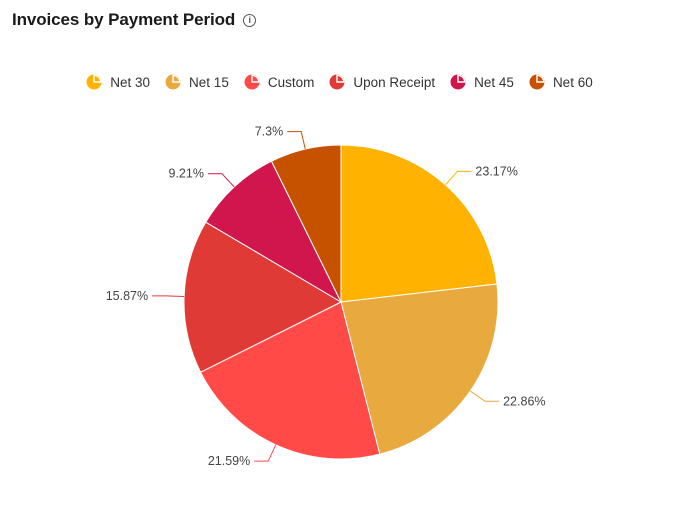  I want to click on slice-label-net-60: 7.3%, so click(269, 132).